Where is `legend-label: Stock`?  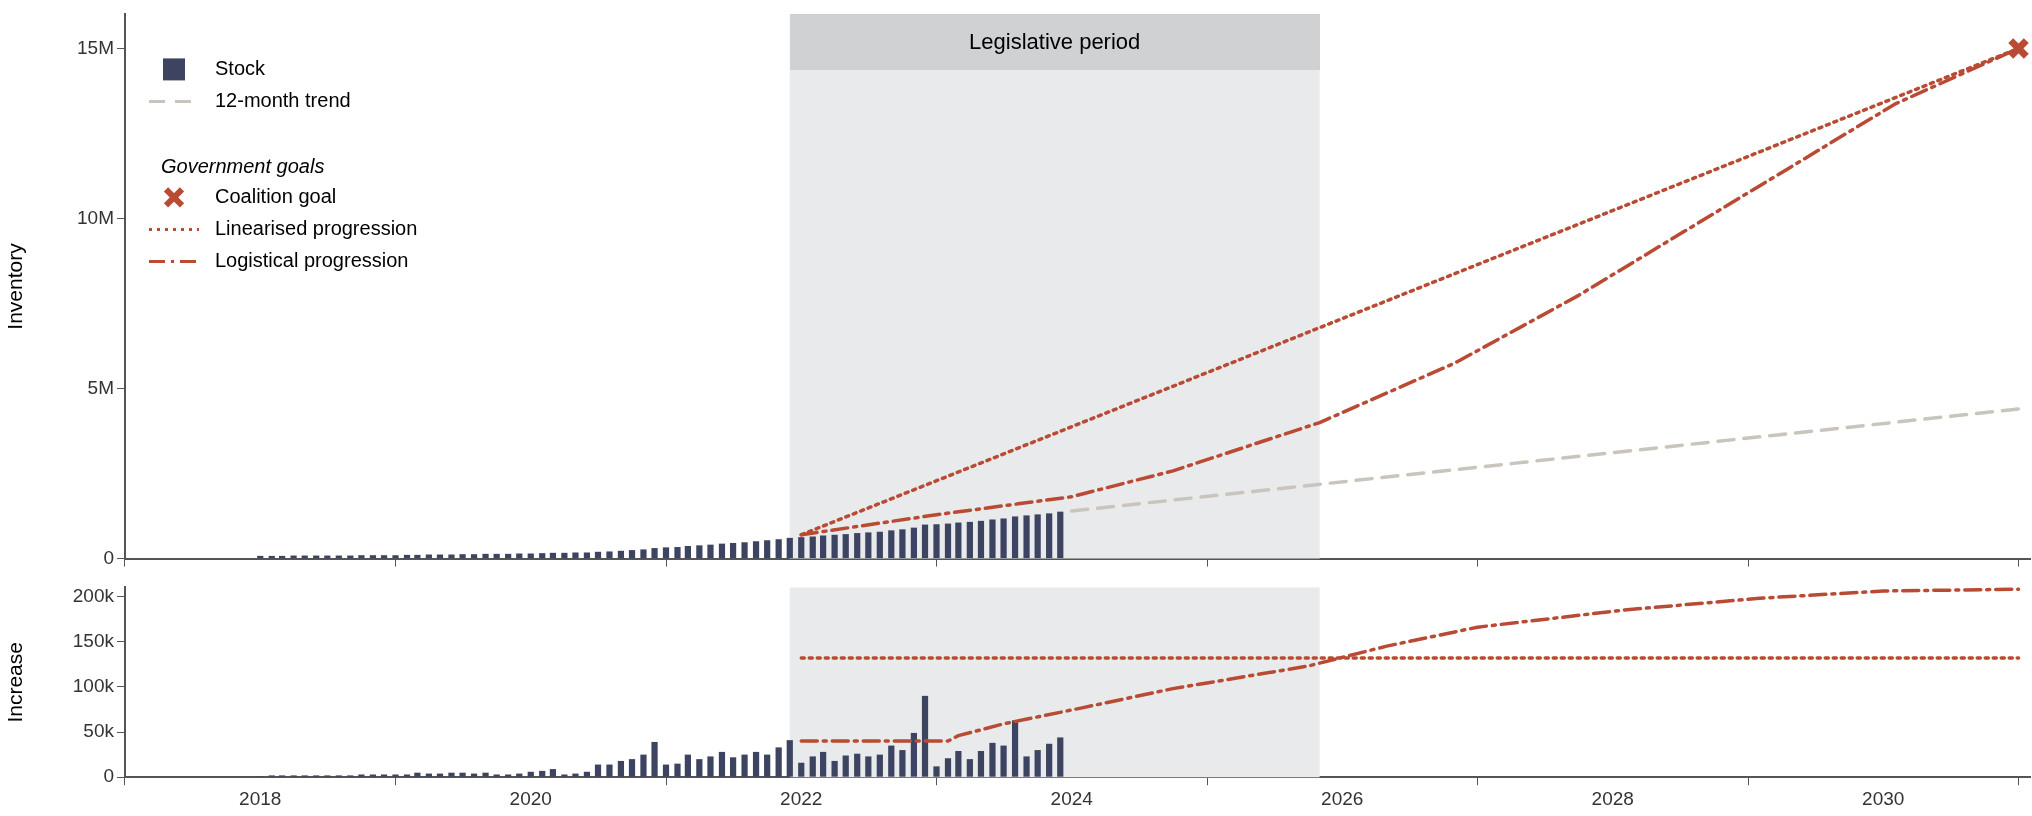 legend-label: Stock is located at coordinates (241, 67).